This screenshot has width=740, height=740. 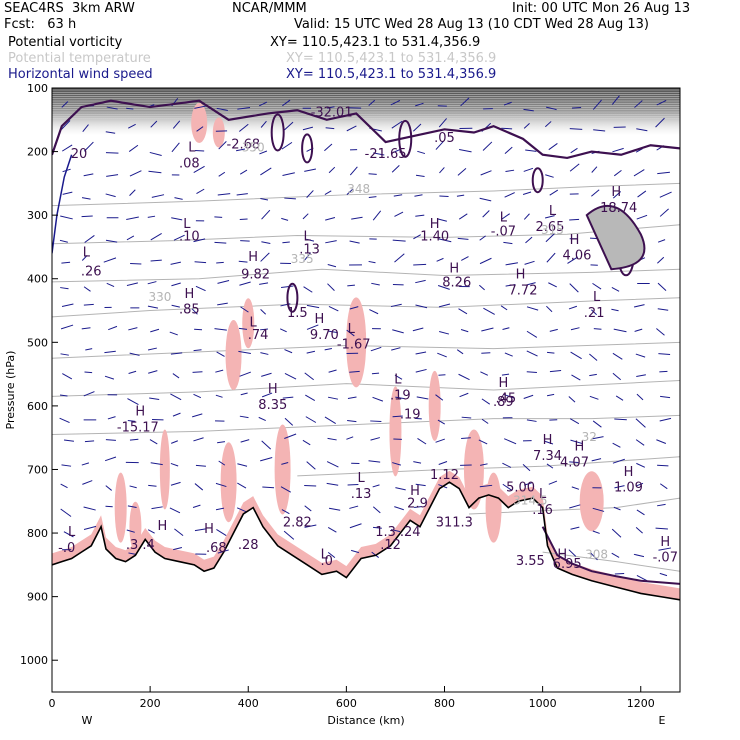 What do you see at coordinates (550, 227) in the screenshot?
I see `pv-label-37: 2.65` at bounding box center [550, 227].